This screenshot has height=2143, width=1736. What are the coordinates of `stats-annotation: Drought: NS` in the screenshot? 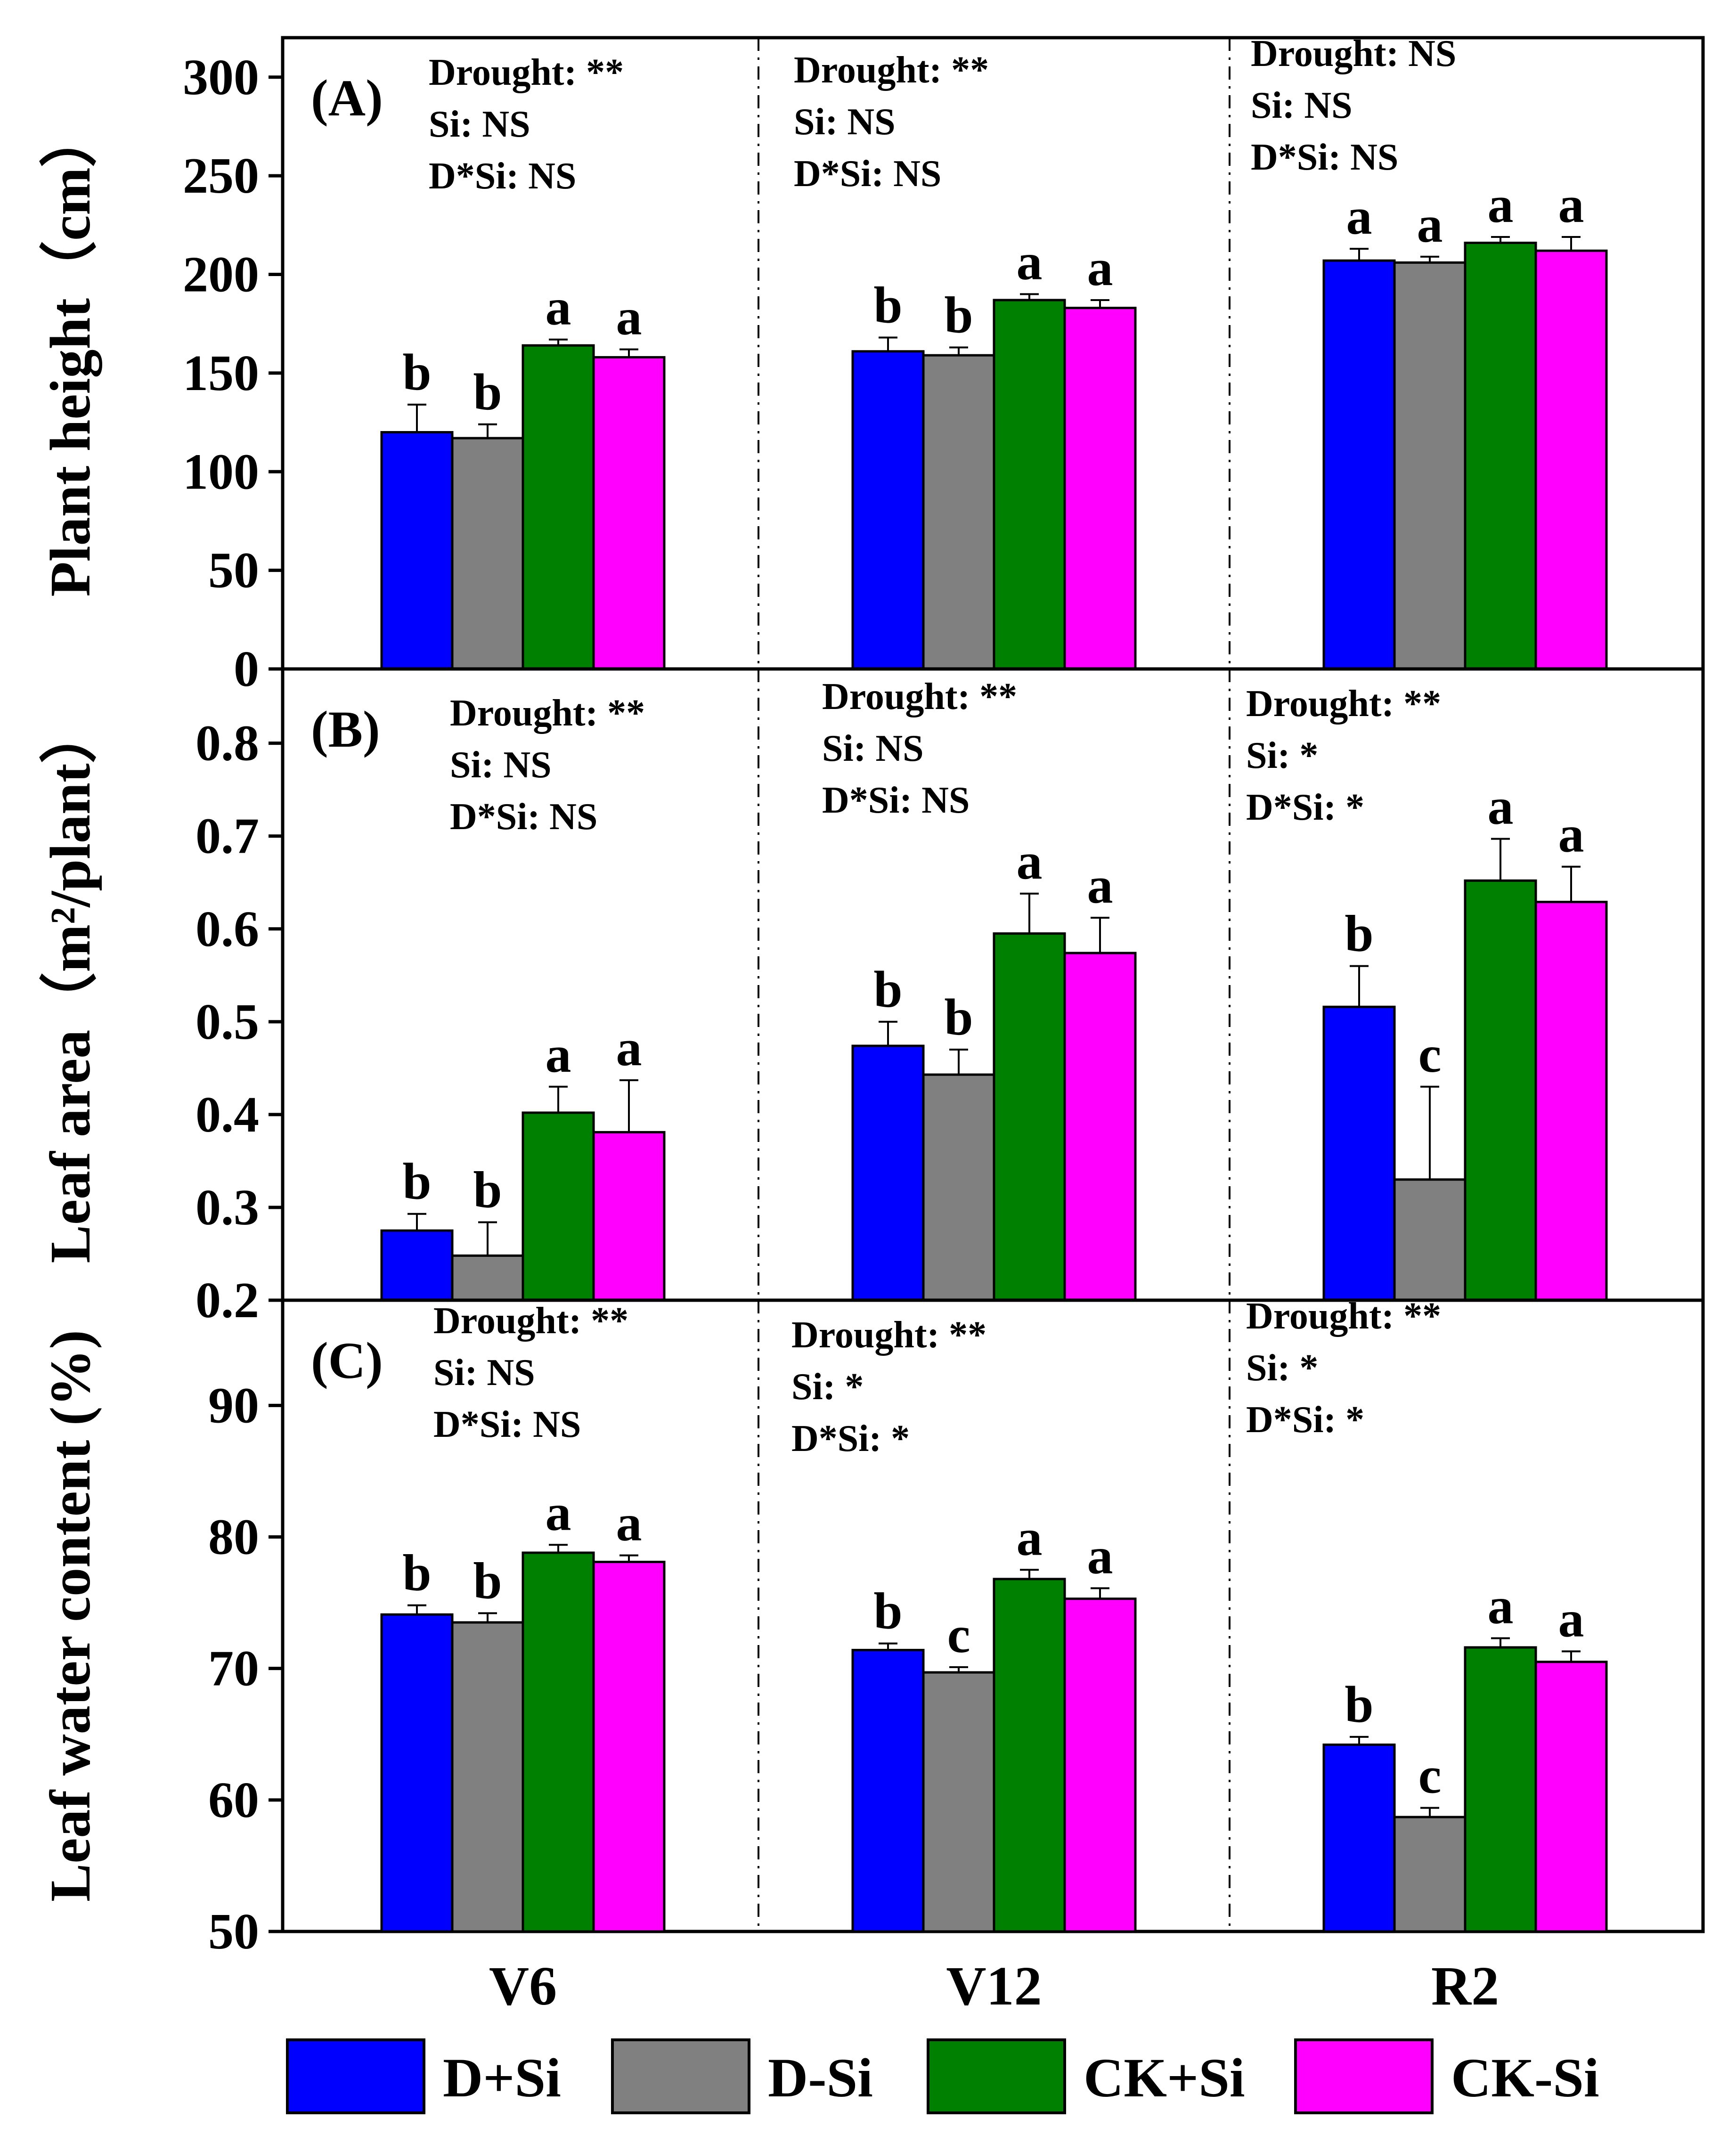 It's located at (1353, 53).